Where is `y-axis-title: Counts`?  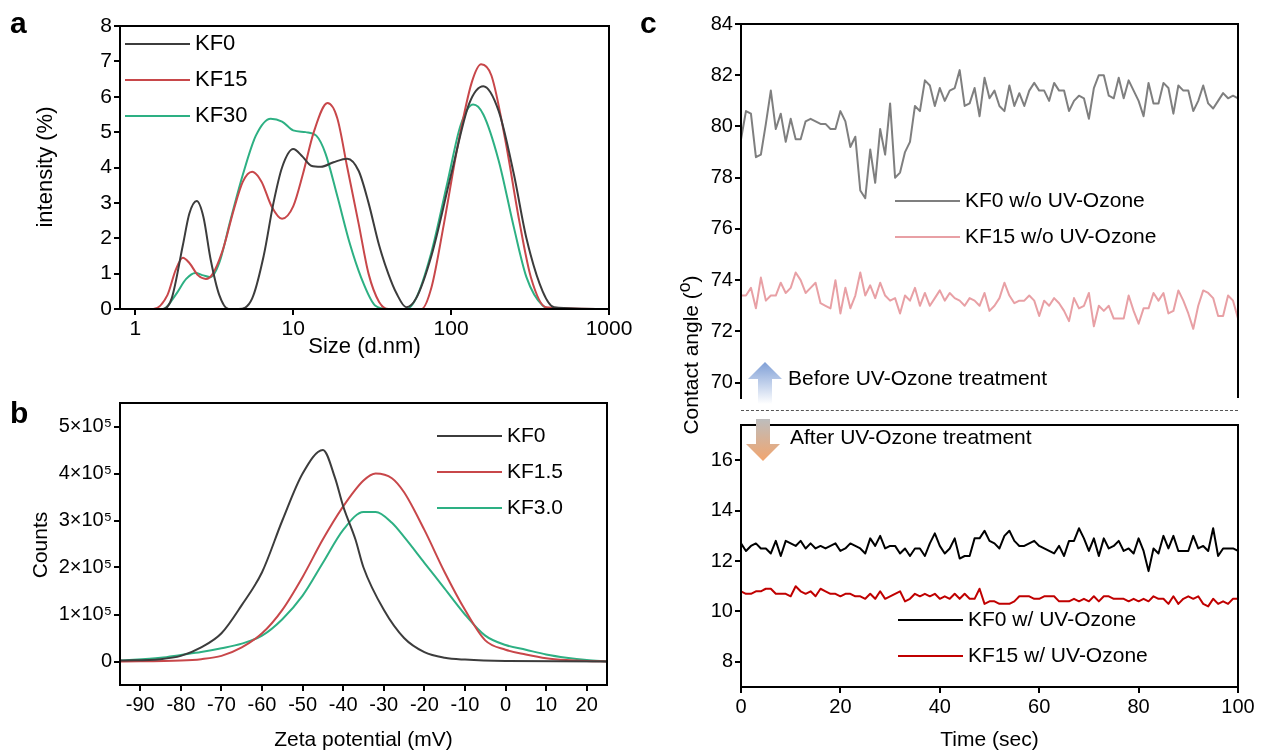 y-axis-title: Counts is located at coordinates (40, 545).